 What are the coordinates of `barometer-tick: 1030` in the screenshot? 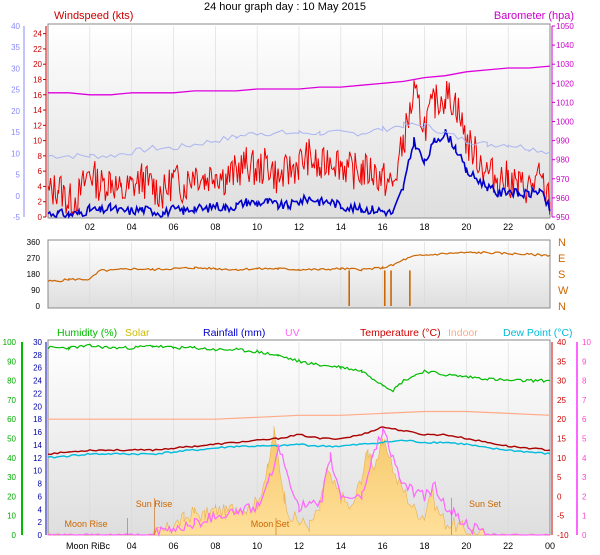 It's located at (565, 64).